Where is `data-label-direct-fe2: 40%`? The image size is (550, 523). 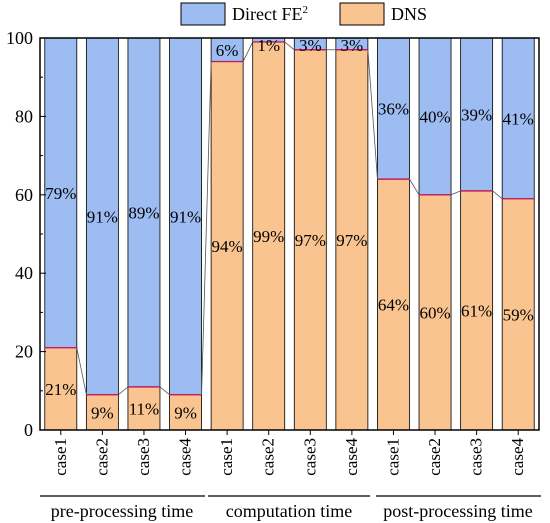 data-label-direct-fe2: 40% is located at coordinates (434, 116).